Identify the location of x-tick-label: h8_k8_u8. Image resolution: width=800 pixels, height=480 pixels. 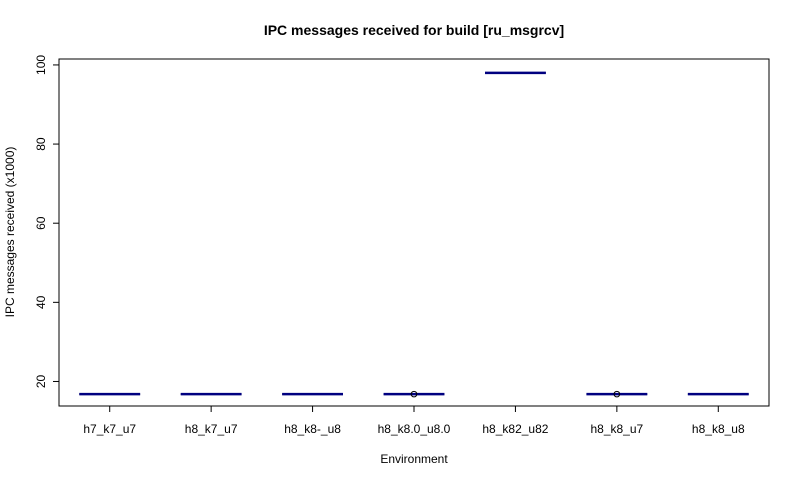
(718, 429).